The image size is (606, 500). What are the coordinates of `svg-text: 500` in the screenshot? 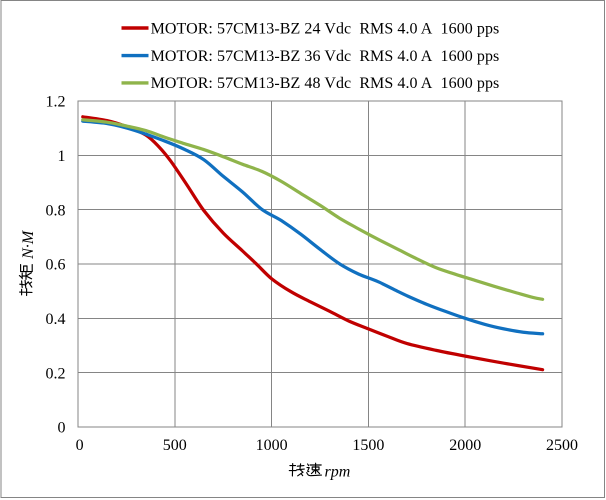 It's located at (175, 445).